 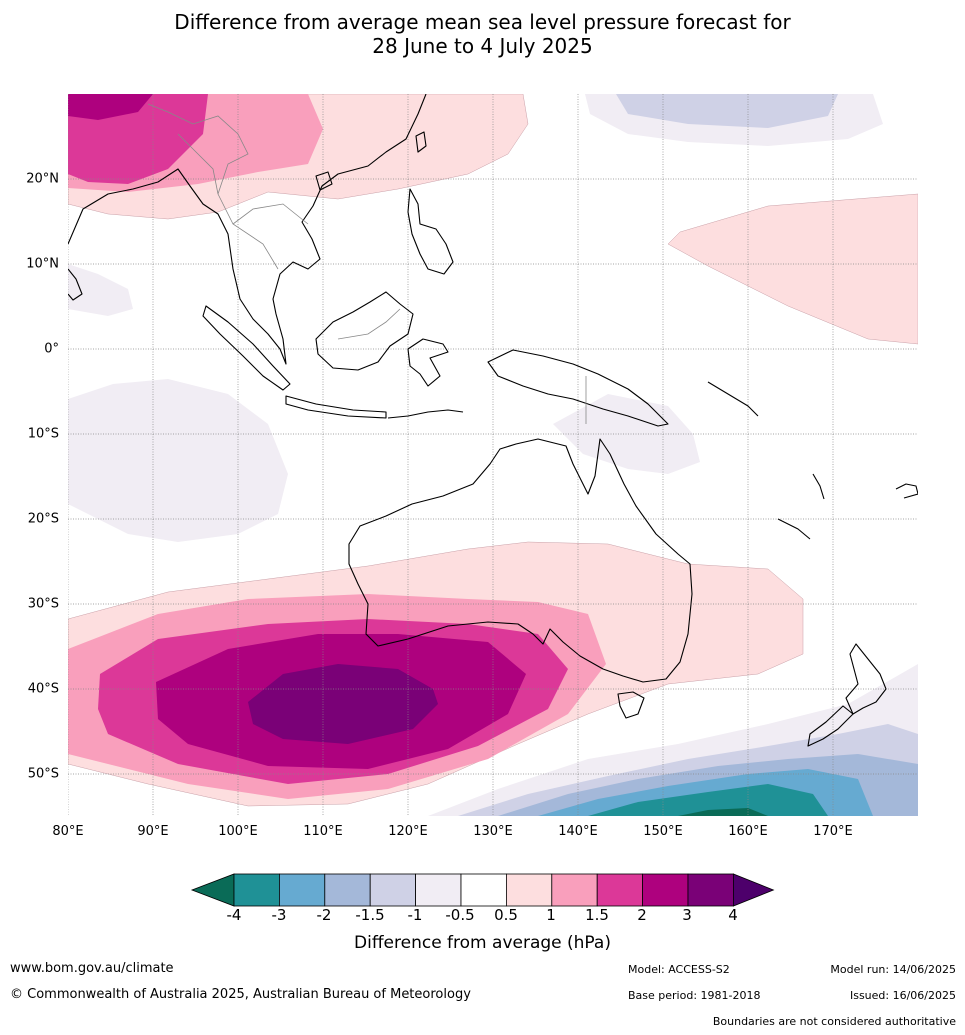 I want to click on colorbar-tick-label: 0.5, so click(x=506, y=915).